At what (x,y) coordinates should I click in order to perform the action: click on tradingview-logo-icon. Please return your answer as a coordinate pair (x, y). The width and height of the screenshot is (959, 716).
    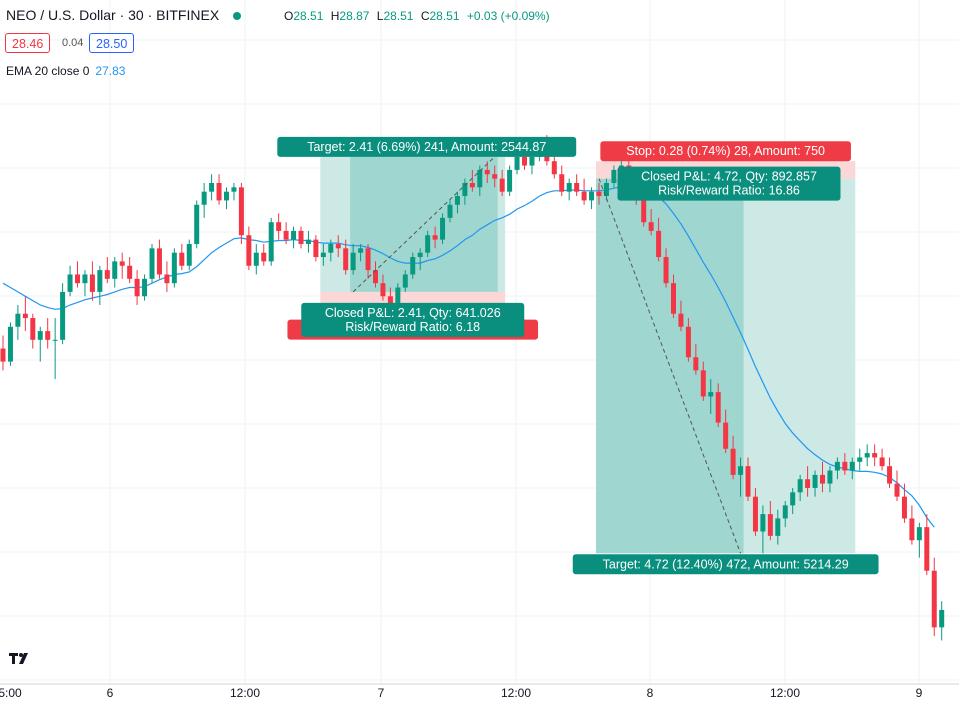
    Looking at the image, I should click on (18, 658).